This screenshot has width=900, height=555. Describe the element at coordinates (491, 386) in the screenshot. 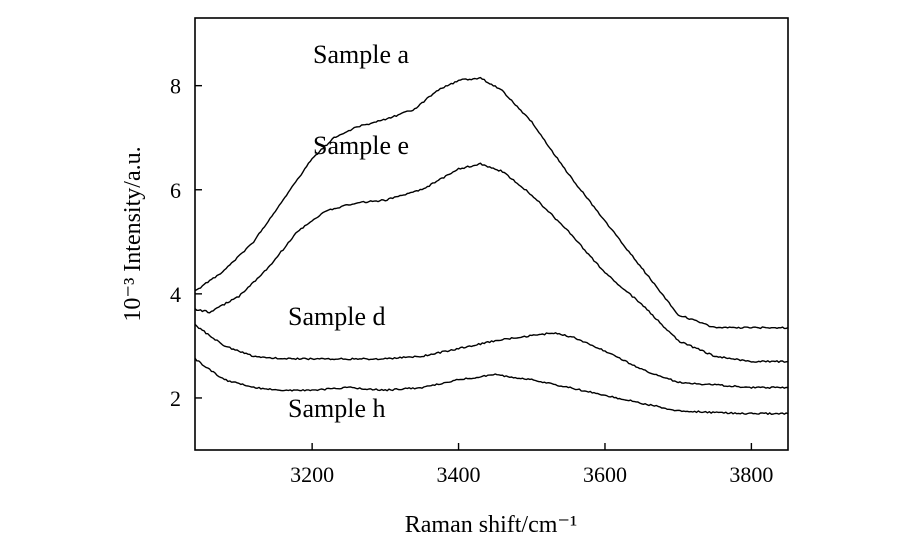

I see `series-line-sample-h` at that location.